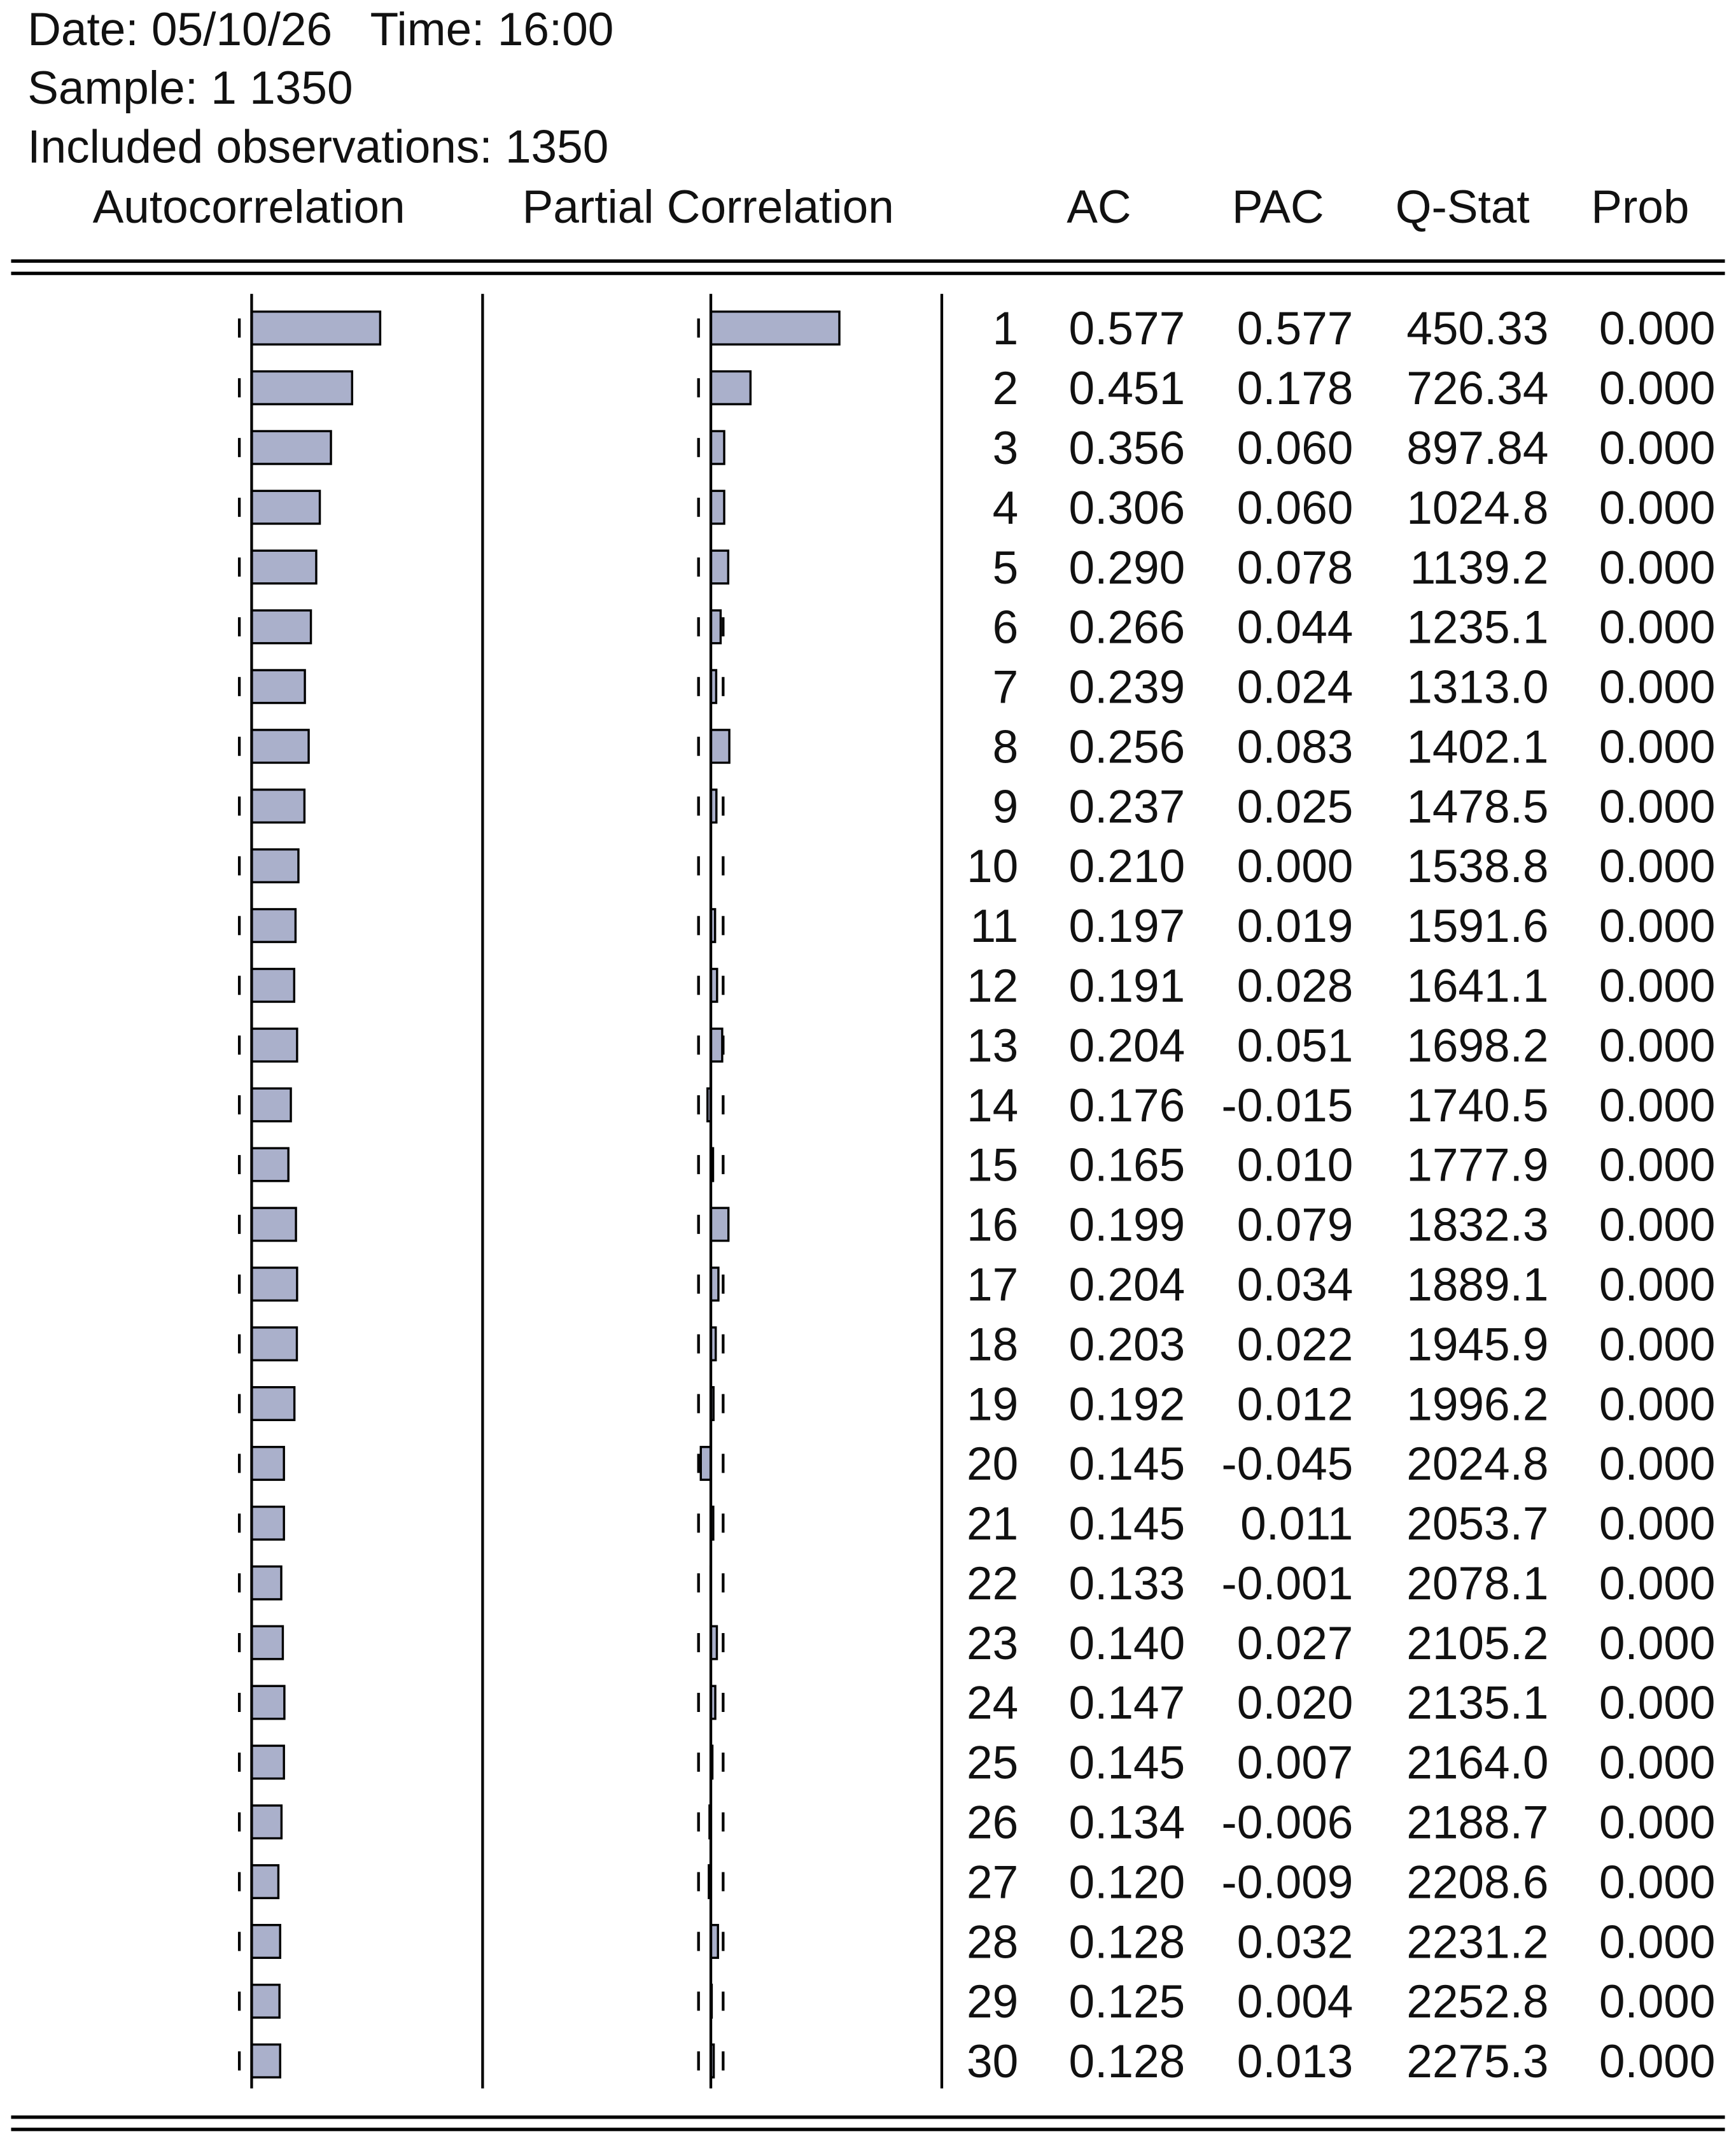 The width and height of the screenshot is (1736, 2139). I want to click on observations-line: Included observations: 1350, so click(317, 147).